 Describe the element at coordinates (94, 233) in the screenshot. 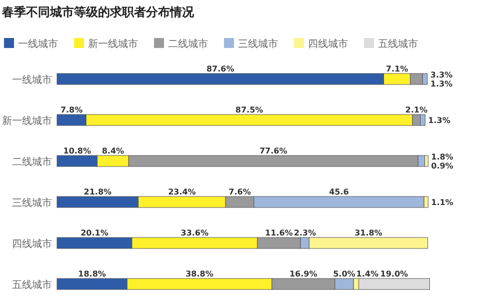

I see `data-label: 20.1%` at that location.